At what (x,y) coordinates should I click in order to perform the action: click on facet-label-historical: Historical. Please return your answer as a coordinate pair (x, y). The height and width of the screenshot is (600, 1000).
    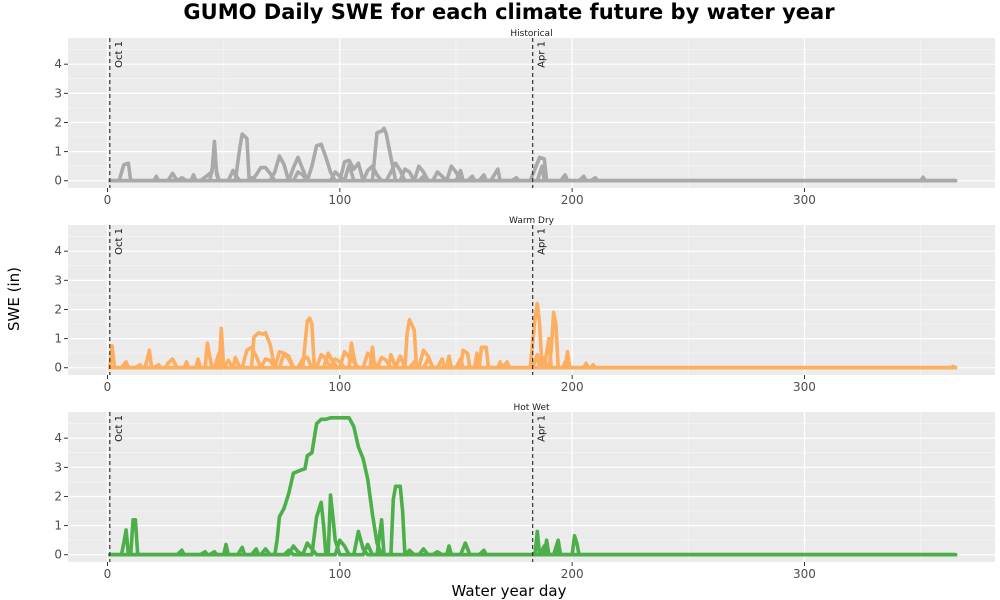
    Looking at the image, I should click on (531, 34).